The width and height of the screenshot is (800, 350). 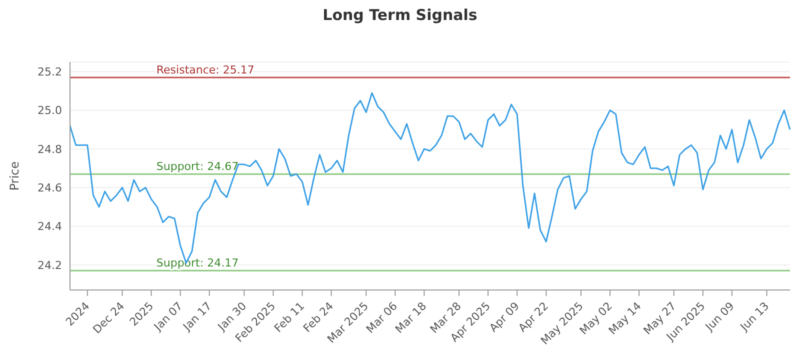 What do you see at coordinates (50, 227) in the screenshot?
I see `y-tick-label: 24.4` at bounding box center [50, 227].